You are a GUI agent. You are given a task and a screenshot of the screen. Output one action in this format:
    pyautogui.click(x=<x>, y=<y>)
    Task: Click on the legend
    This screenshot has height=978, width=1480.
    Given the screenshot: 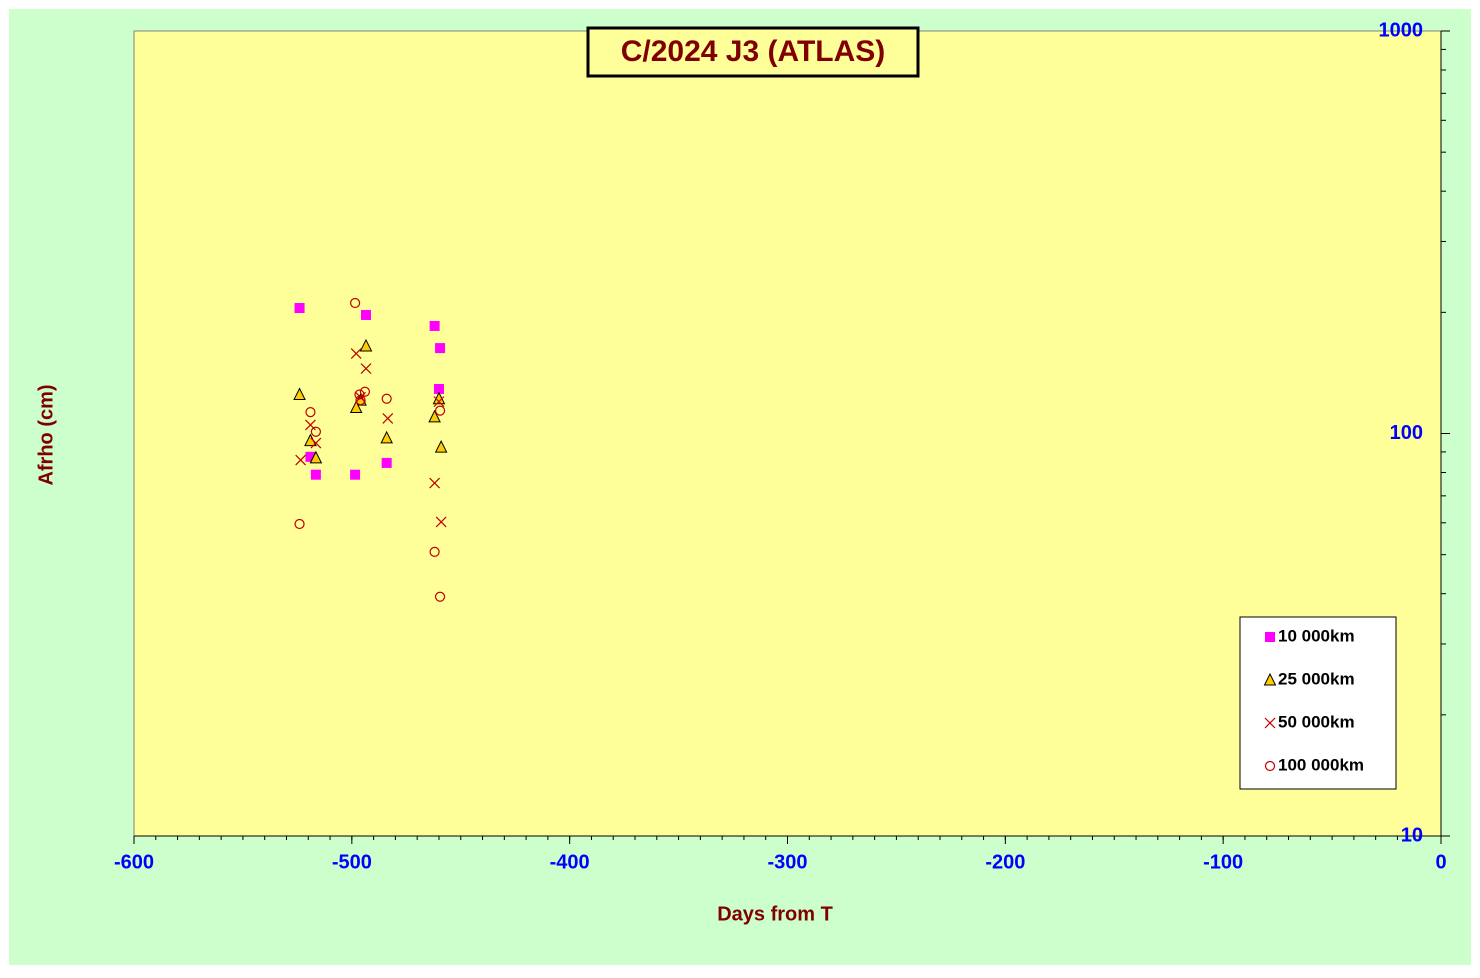 What is the action you would take?
    pyautogui.click(x=1318, y=703)
    